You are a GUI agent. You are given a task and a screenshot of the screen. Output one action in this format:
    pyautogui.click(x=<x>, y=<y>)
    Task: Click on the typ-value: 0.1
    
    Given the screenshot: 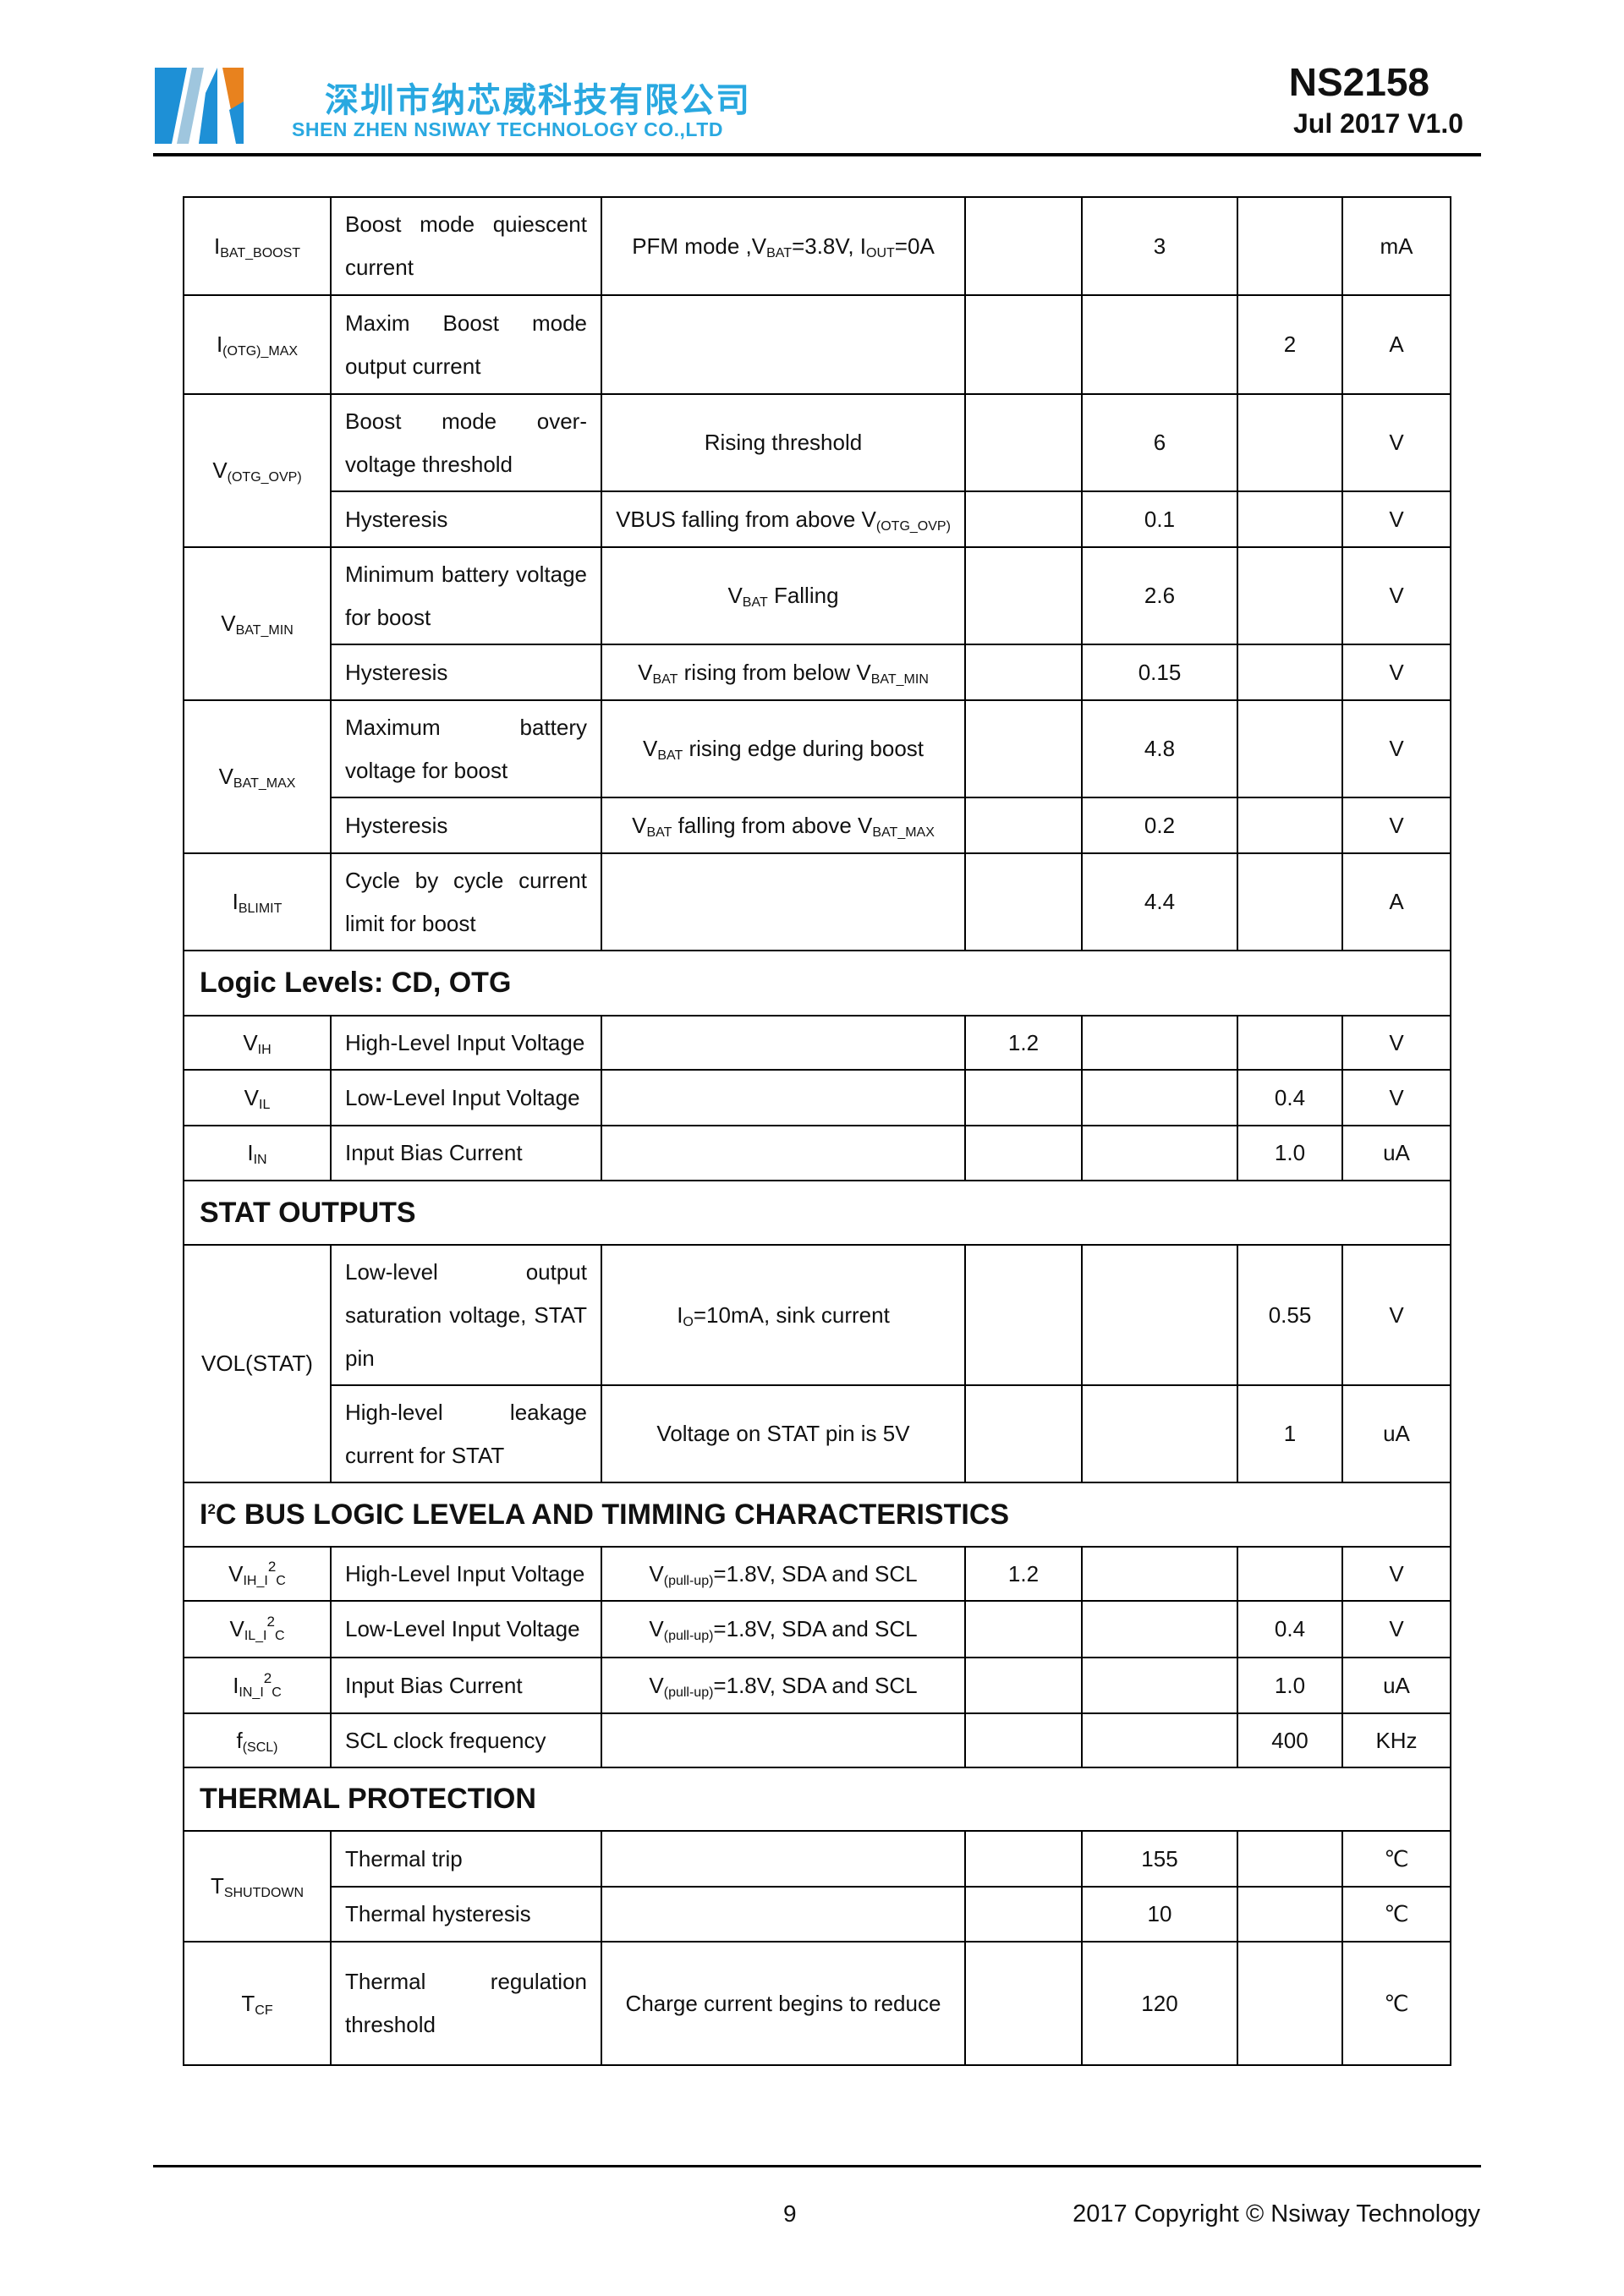 What is the action you would take?
    pyautogui.click(x=1159, y=519)
    